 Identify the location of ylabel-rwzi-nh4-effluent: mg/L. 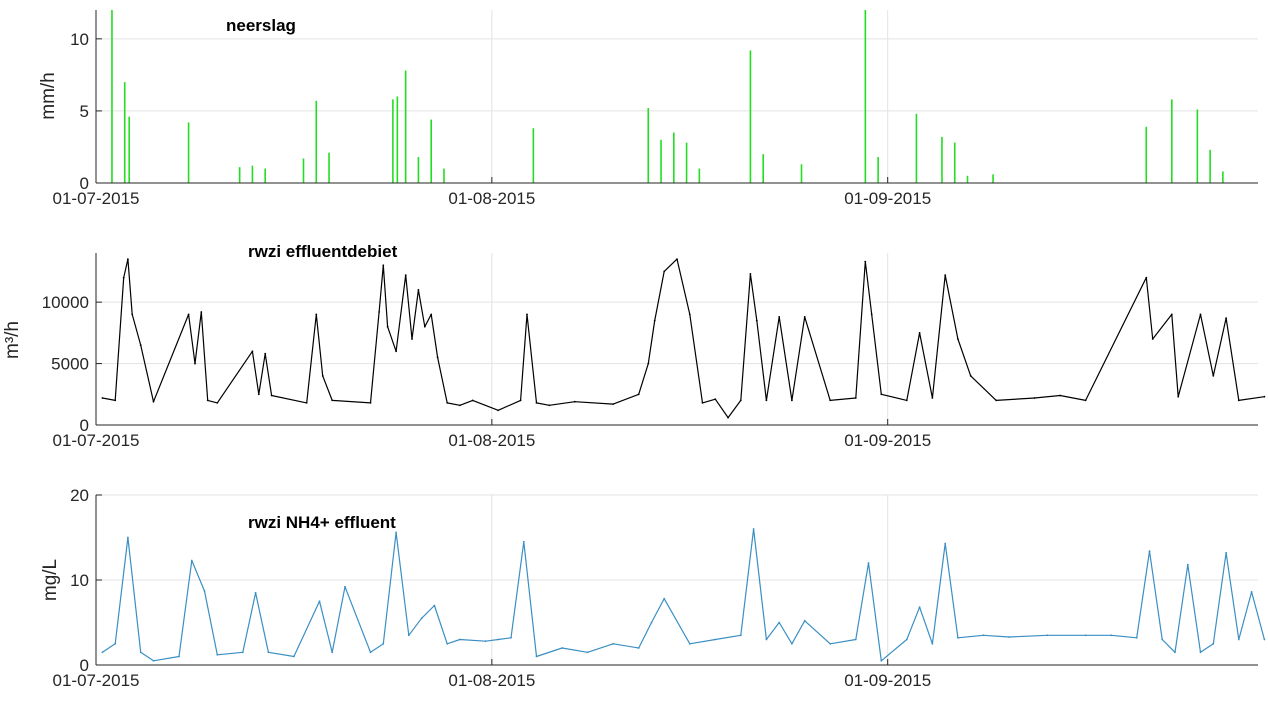
(50, 580).